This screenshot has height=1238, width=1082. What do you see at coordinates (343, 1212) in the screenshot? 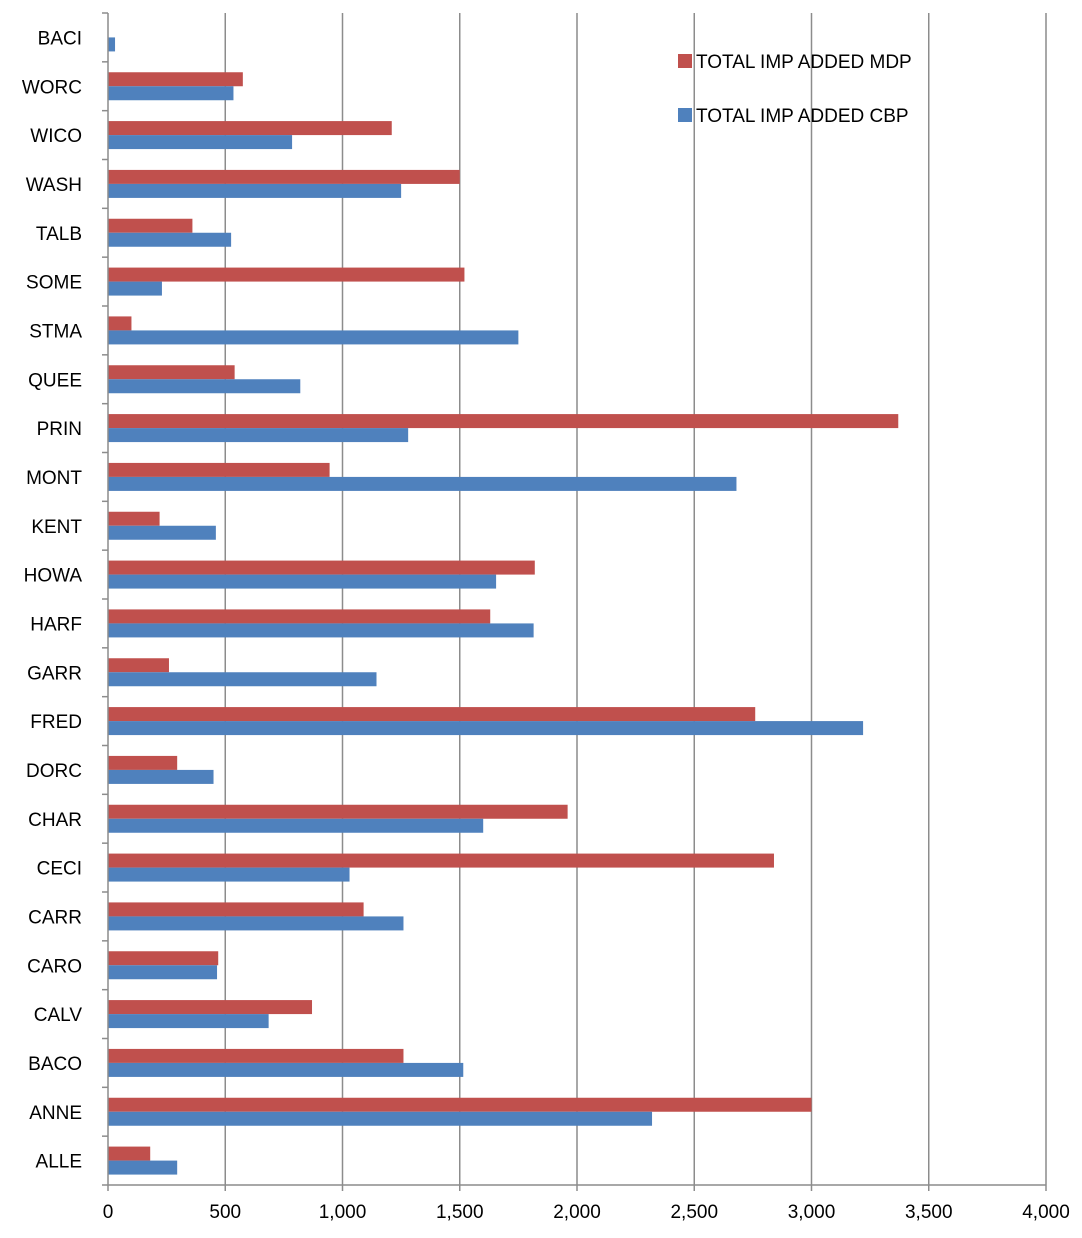
I see `x-tick-label: 1,000` at bounding box center [343, 1212].